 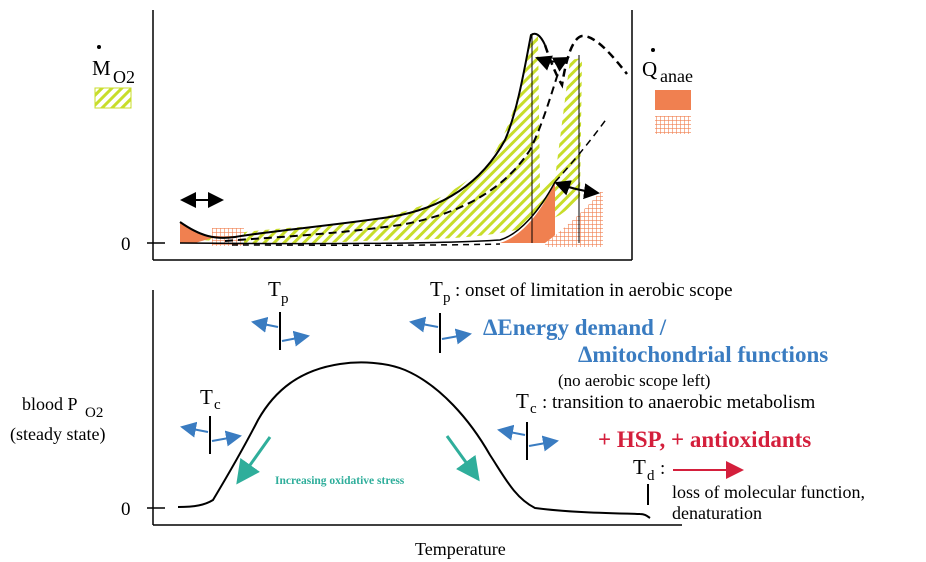 I want to click on tp-right-arrow-l, so click(x=424, y=324).